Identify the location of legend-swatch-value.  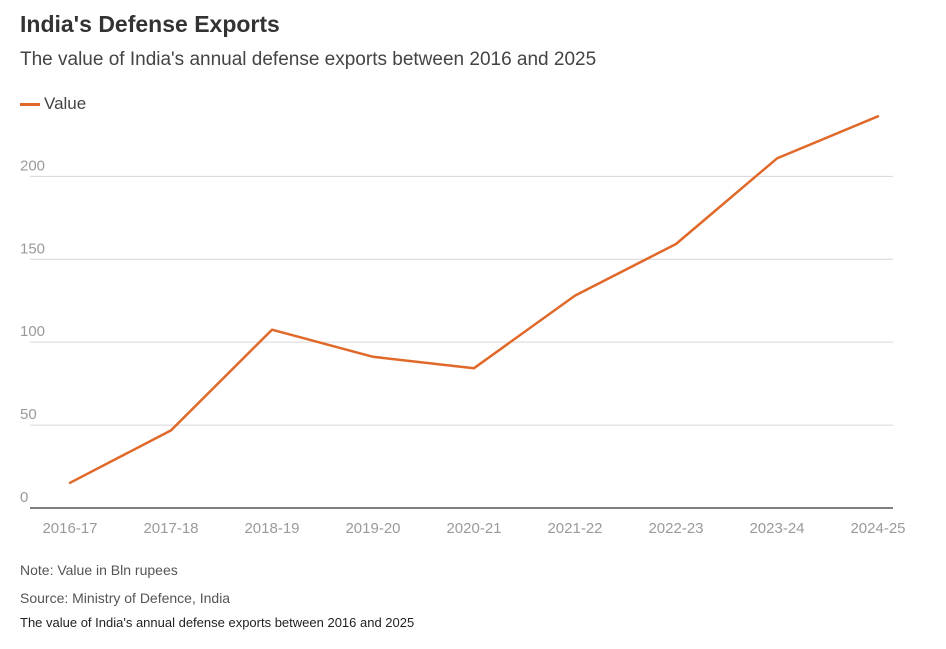
(30, 104).